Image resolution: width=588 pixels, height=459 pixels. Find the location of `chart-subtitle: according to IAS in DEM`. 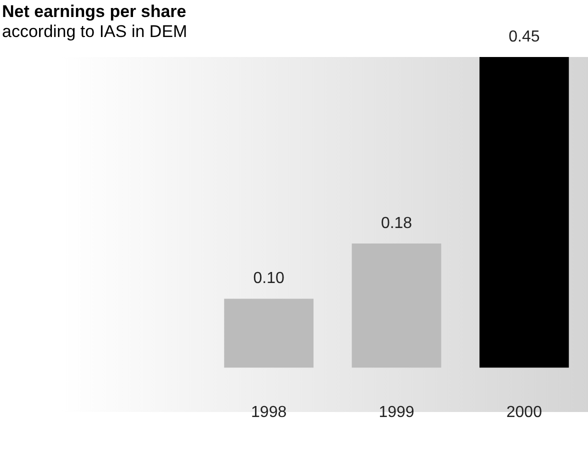

chart-subtitle: according to IAS in DEM is located at coordinates (95, 32).